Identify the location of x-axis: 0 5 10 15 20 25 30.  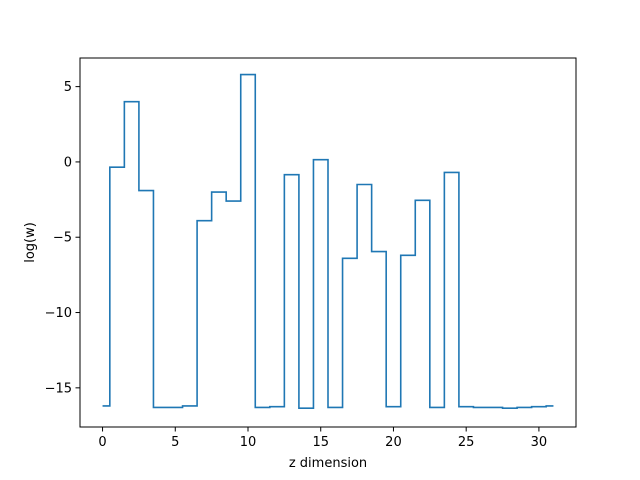
(322, 438).